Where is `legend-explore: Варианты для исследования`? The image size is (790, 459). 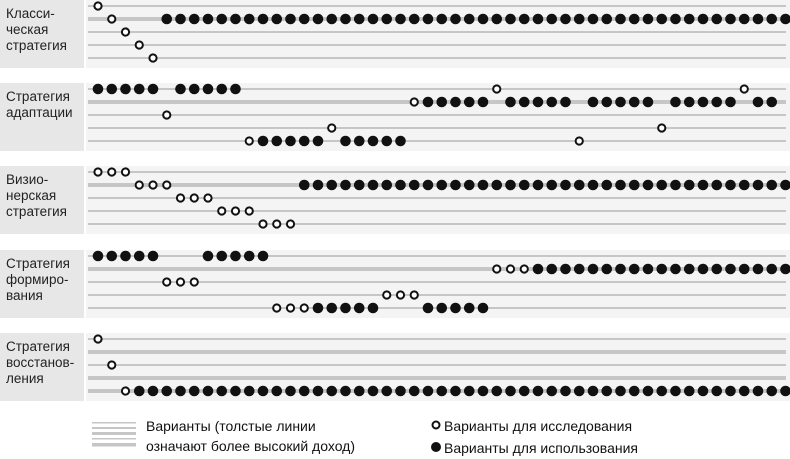
legend-explore: Варианты для исследования is located at coordinates (531, 426).